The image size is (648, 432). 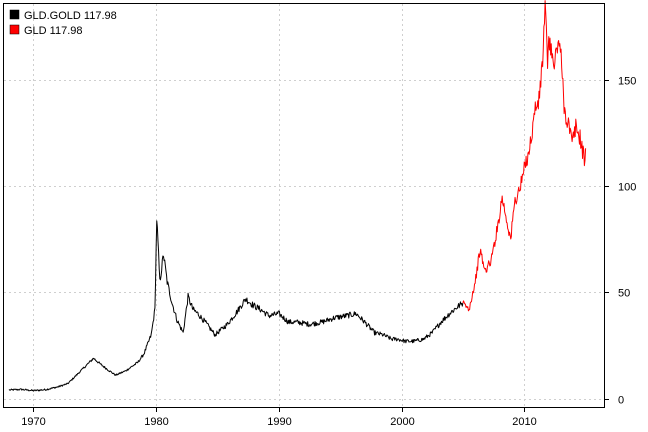 I want to click on x-tick-label: 1970, so click(x=33, y=422).